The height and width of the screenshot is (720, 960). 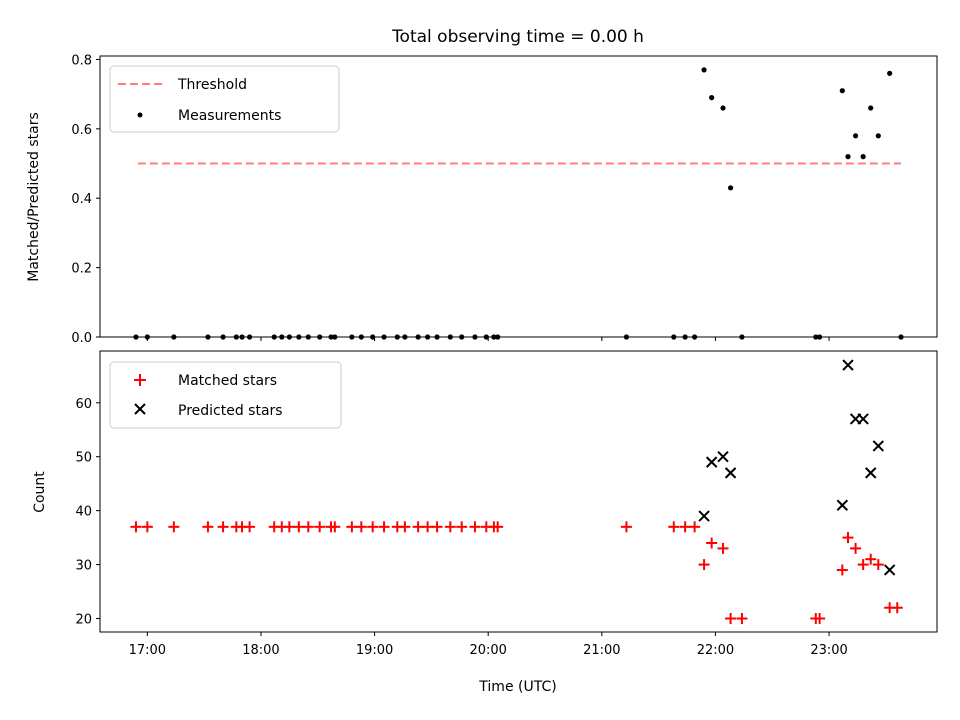 What do you see at coordinates (140, 409) in the screenshot?
I see `predicted-stars-legend-swatch` at bounding box center [140, 409].